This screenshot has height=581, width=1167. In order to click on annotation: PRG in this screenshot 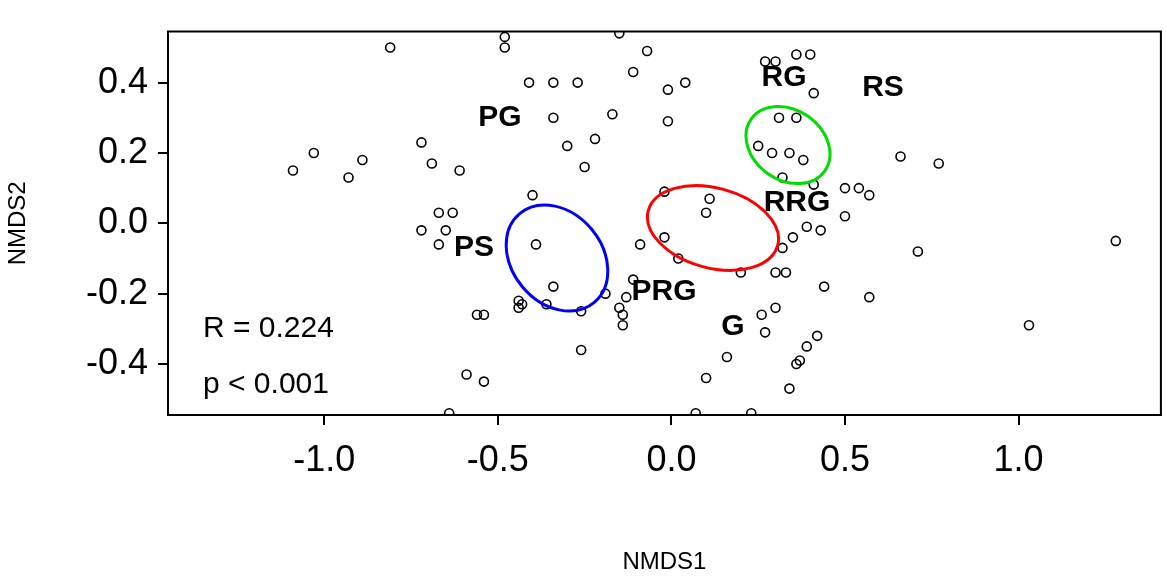, I will do `click(664, 290)`.